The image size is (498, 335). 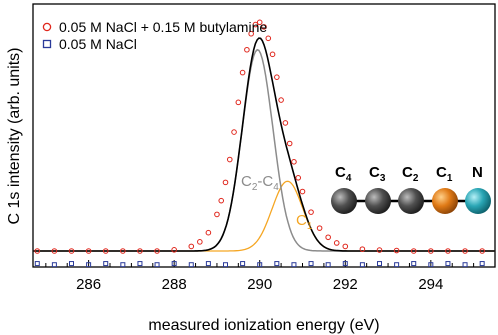 What do you see at coordinates (163, 27) in the screenshot?
I see `legend-label-butylamine: 0.05 M NaCl + 0.15 M butylamine` at bounding box center [163, 27].